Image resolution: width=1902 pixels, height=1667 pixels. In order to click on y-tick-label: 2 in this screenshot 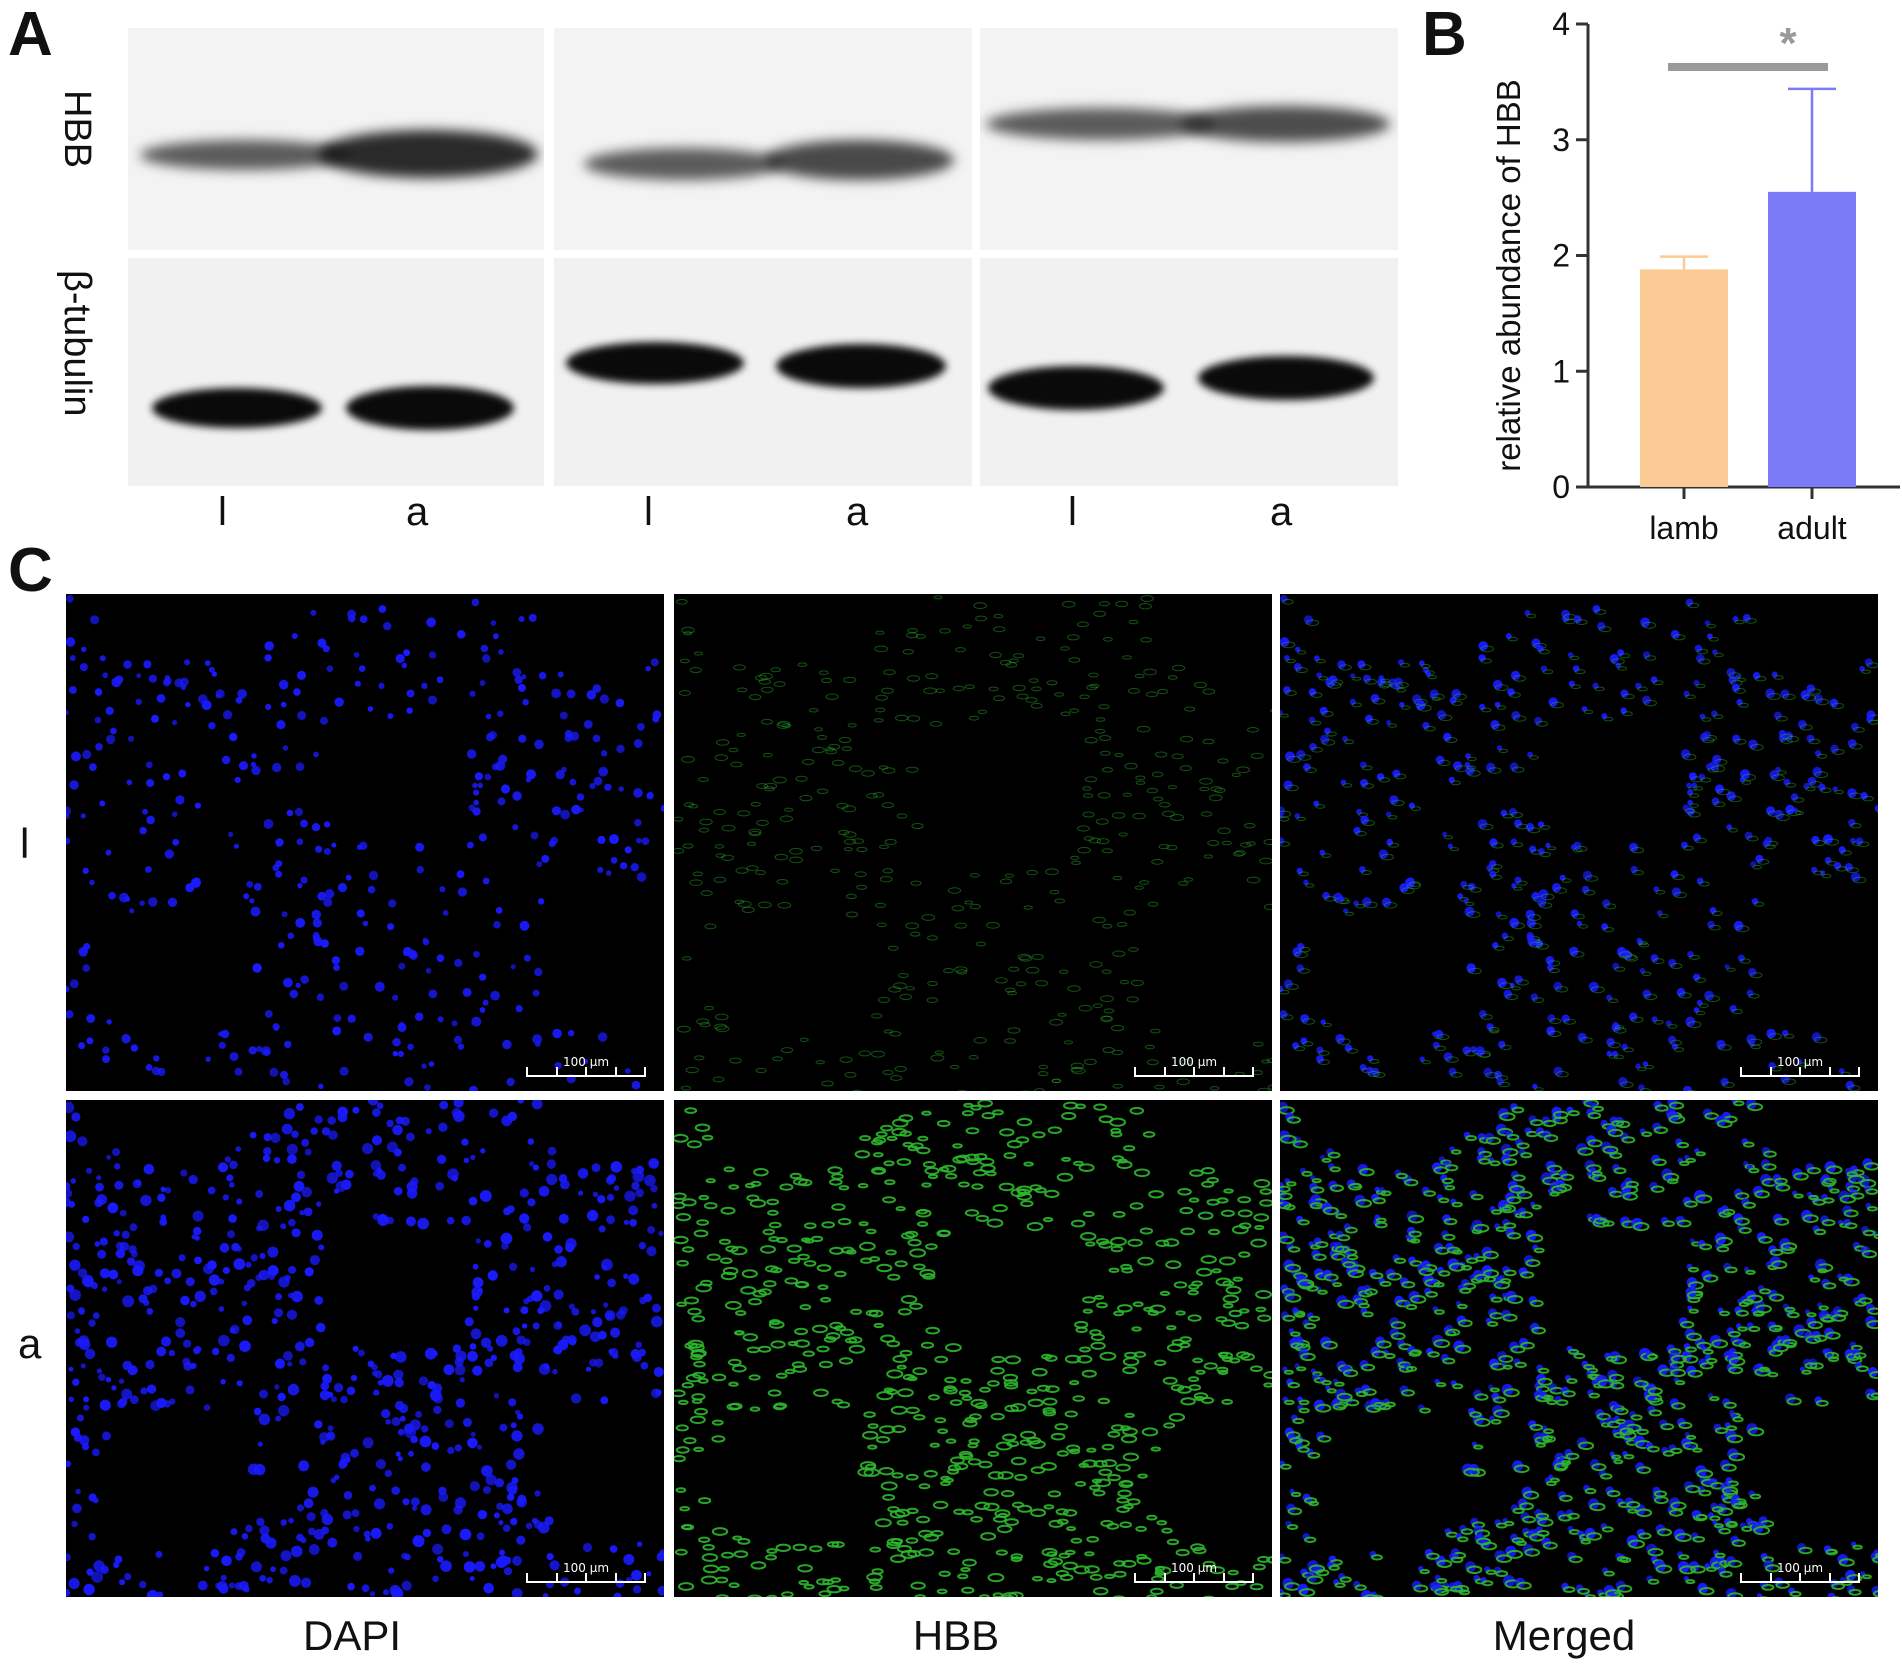, I will do `click(1561, 256)`.